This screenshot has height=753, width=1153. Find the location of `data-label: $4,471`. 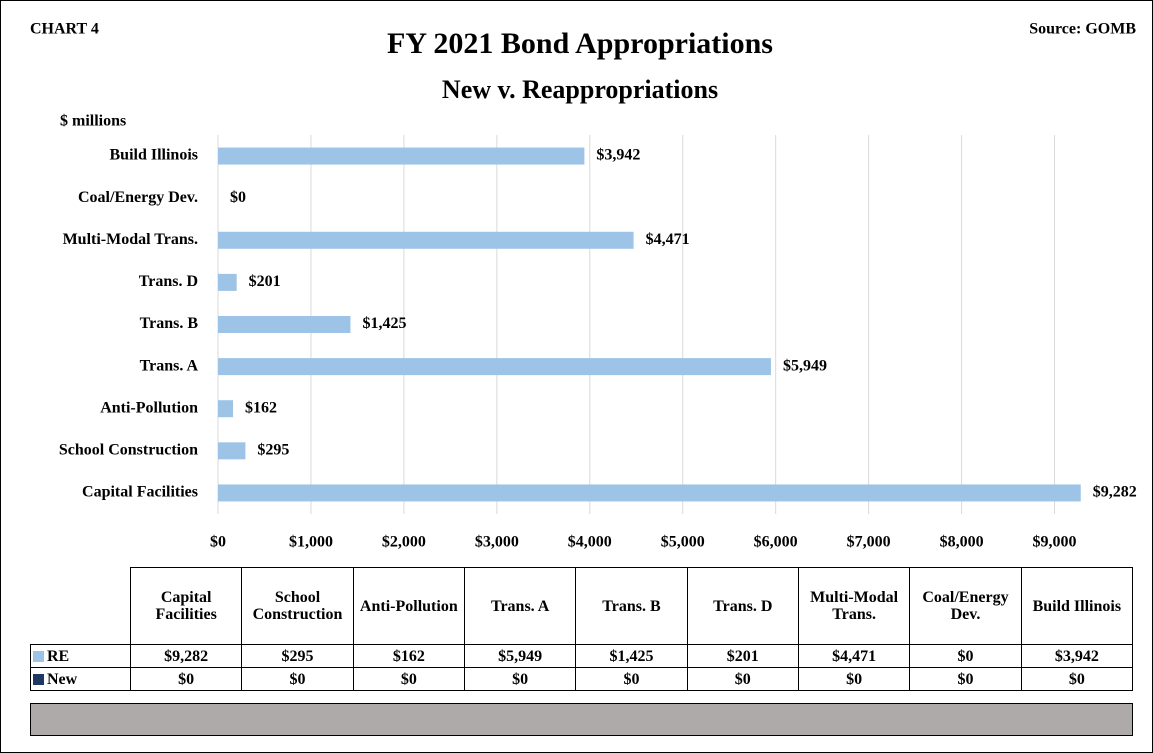

data-label: $4,471 is located at coordinates (668, 239).